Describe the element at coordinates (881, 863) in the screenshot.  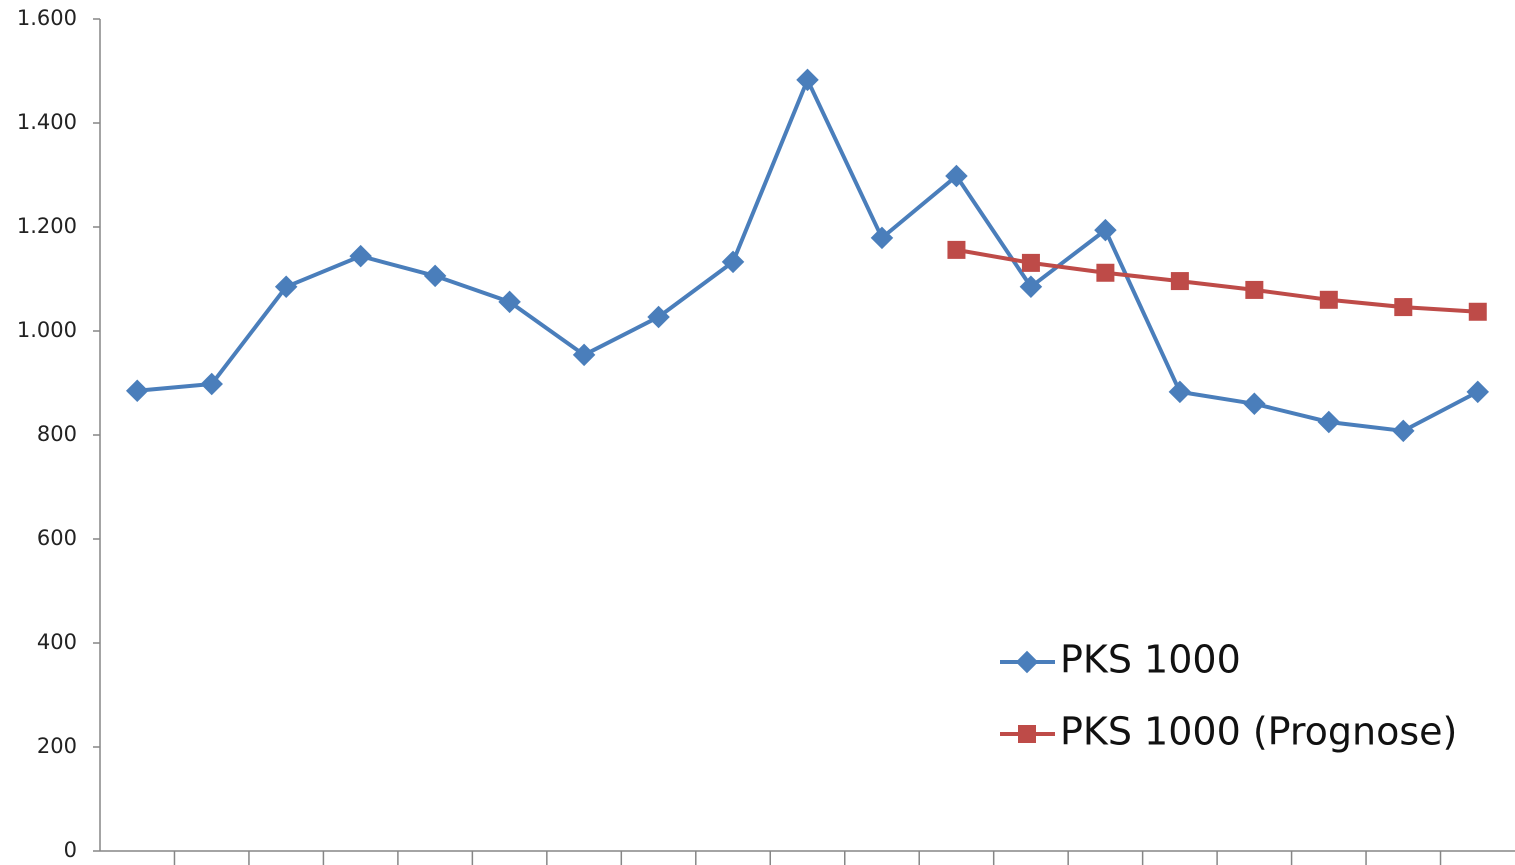
I see `x-tick-label: 2005` at that location.